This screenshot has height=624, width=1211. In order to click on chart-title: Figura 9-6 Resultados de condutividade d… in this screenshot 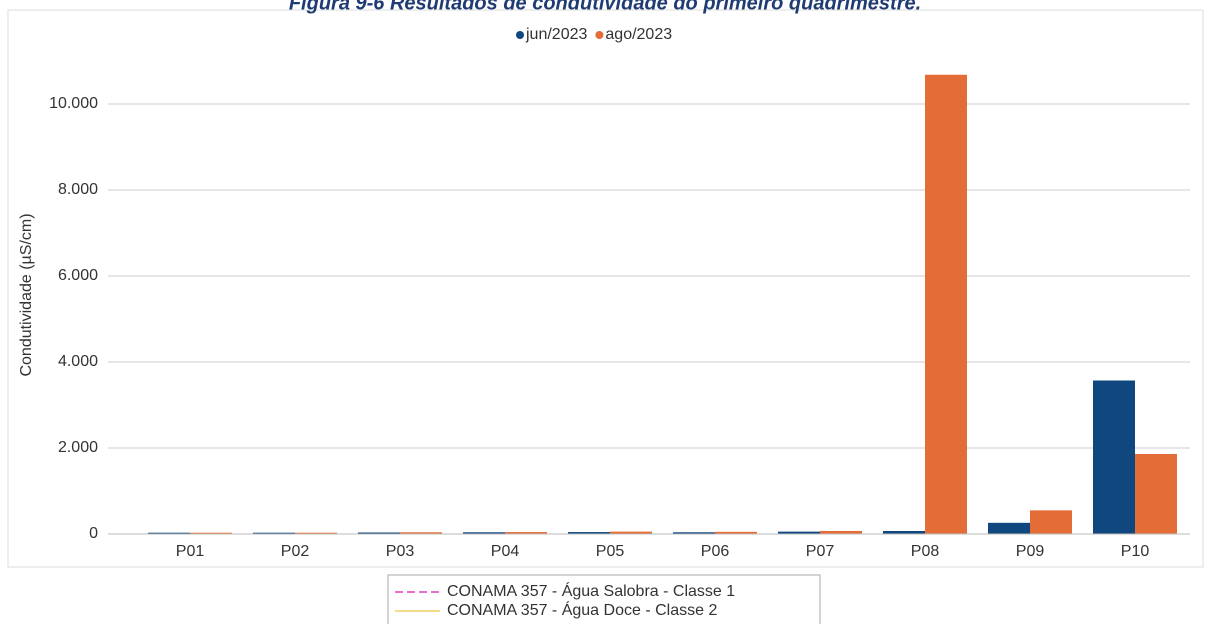, I will do `click(605, 7)`.